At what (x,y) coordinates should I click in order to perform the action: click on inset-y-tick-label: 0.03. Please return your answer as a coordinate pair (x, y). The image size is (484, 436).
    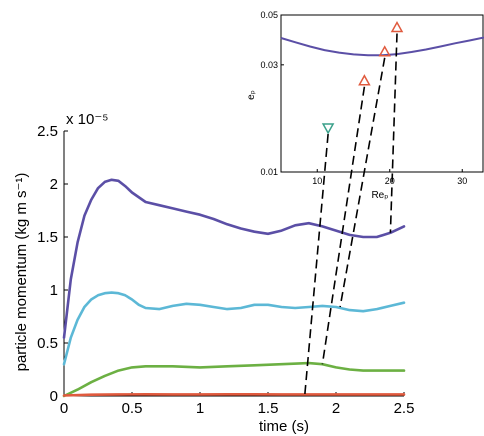
    Looking at the image, I should click on (269, 65).